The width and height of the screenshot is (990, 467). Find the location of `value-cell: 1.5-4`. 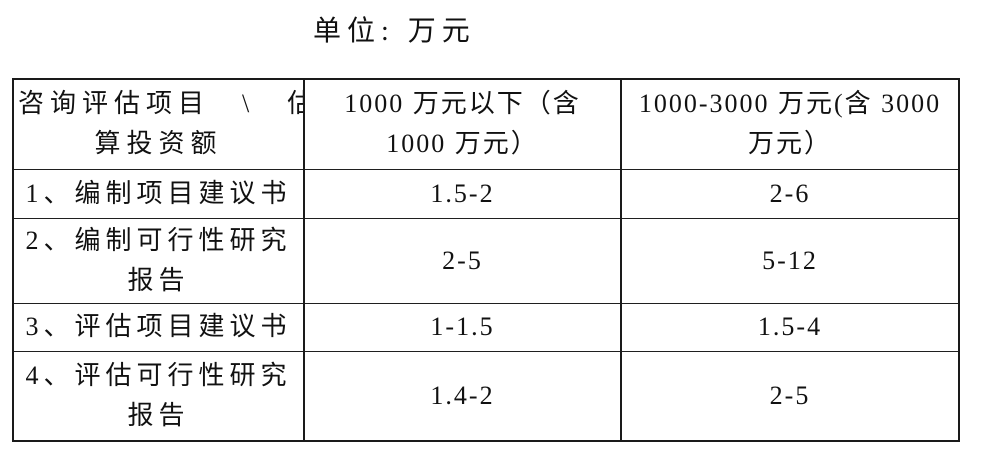

value-cell: 1.5-4 is located at coordinates (790, 327).